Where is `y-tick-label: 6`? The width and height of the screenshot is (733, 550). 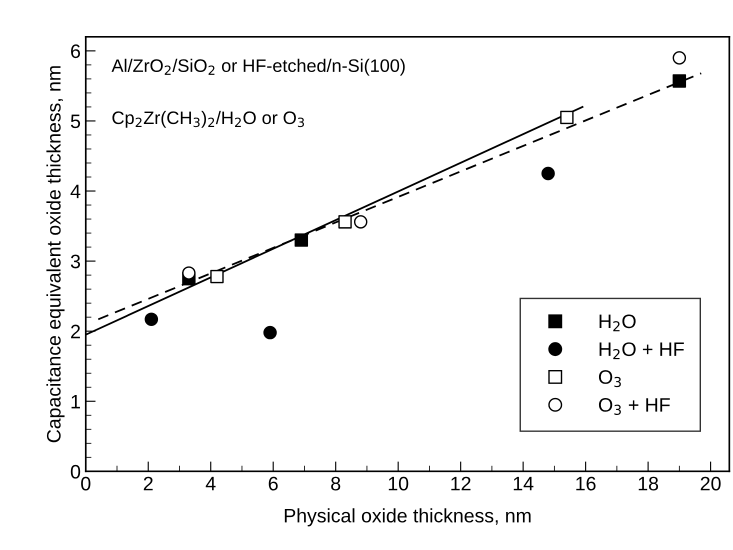
y-tick-label: 6 is located at coordinates (75, 51).